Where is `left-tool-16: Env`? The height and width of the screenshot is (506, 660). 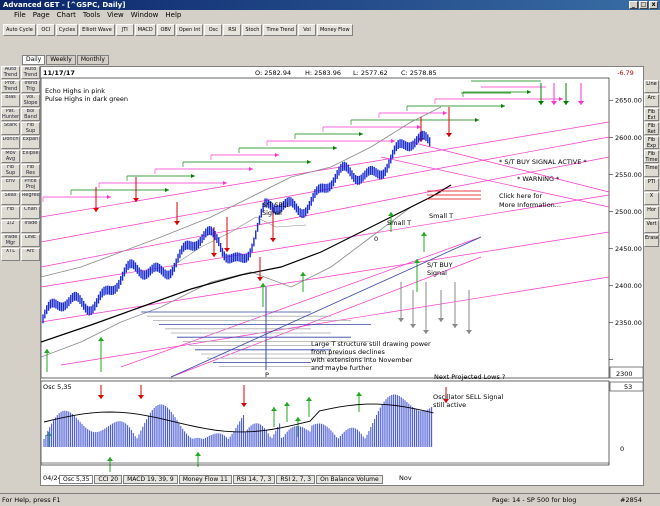 left-tool-16: Env is located at coordinates (10, 184).